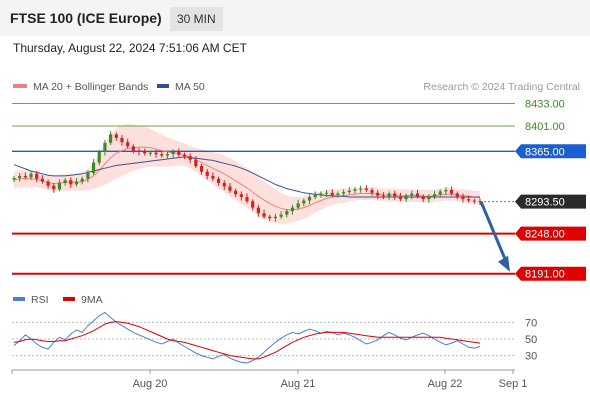 The height and width of the screenshot is (400, 590). What do you see at coordinates (545, 152) in the screenshot?
I see `level-label-2: 8365.00` at bounding box center [545, 152].